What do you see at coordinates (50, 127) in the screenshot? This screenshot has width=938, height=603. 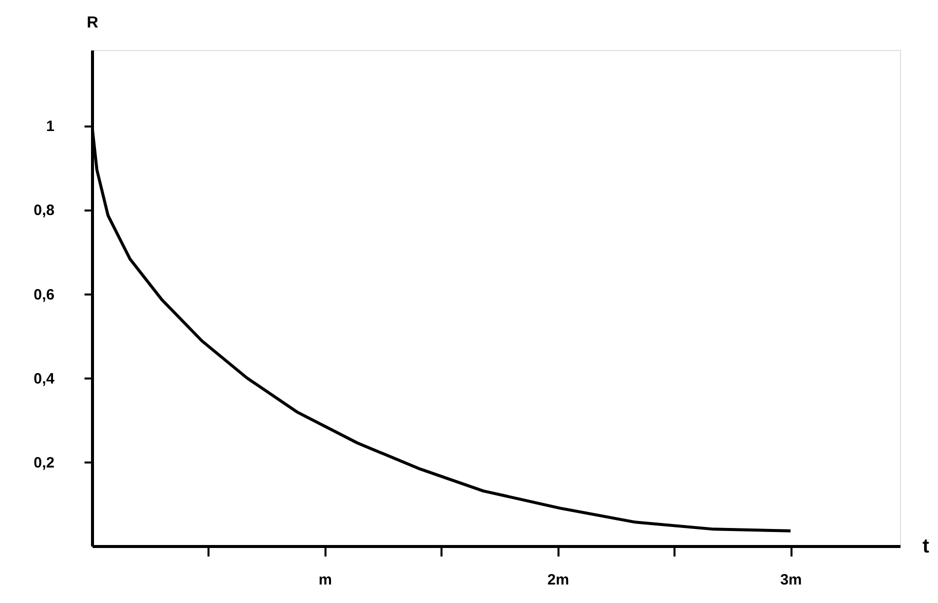 I see `y-tick-label: 1` at bounding box center [50, 127].